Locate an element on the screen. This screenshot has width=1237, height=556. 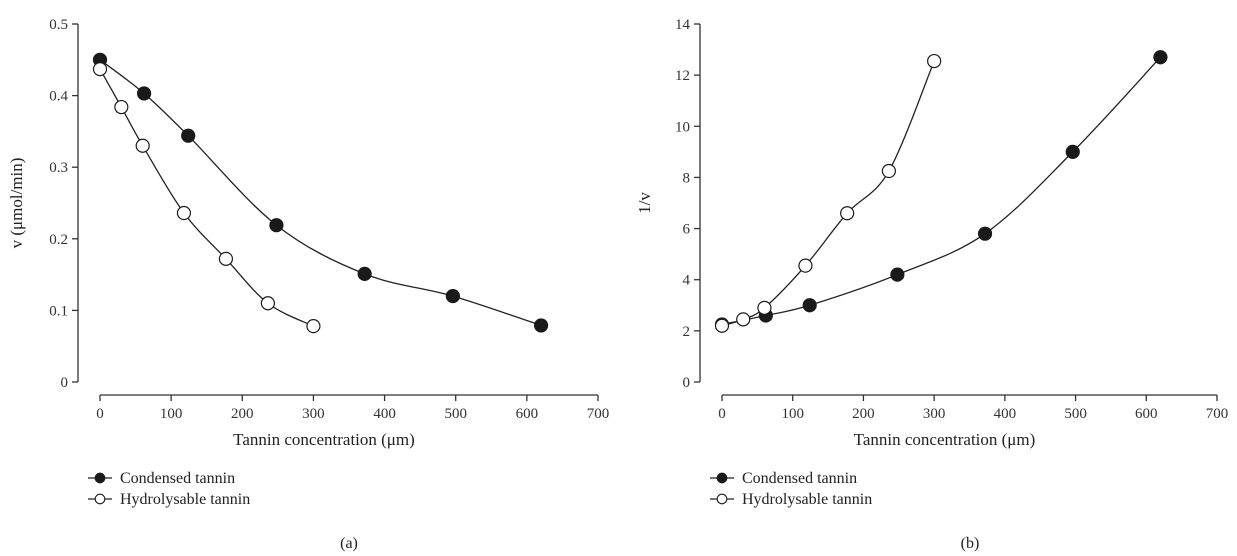
y-axis-title: v (μmol/min) is located at coordinates (16, 203).